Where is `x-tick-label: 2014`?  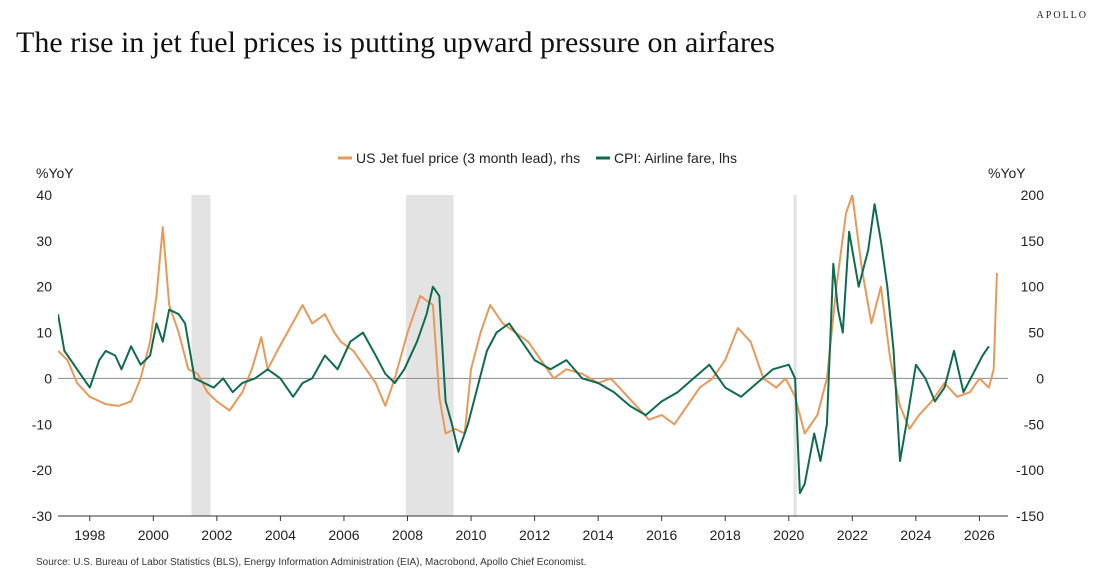
x-tick-label: 2014 is located at coordinates (598, 535).